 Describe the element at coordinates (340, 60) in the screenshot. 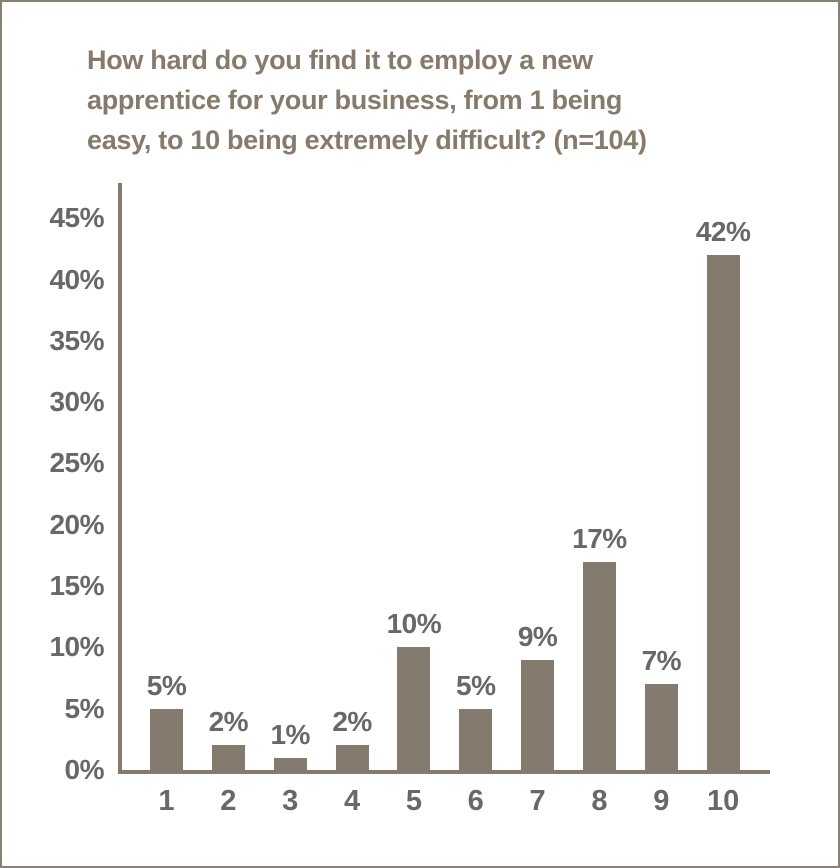

I see `chart-title-line: How hard do you find it to employ a new` at that location.